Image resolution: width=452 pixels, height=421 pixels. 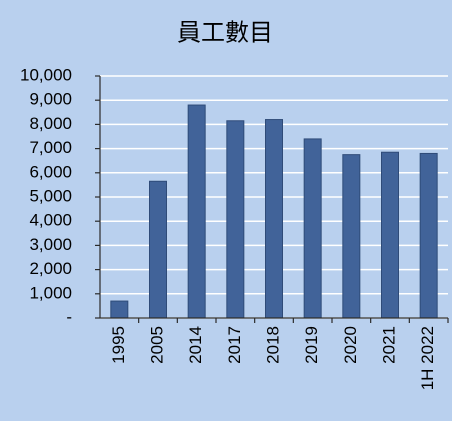 What do you see at coordinates (225, 33) in the screenshot?
I see `chart-title: 員工數目` at bounding box center [225, 33].